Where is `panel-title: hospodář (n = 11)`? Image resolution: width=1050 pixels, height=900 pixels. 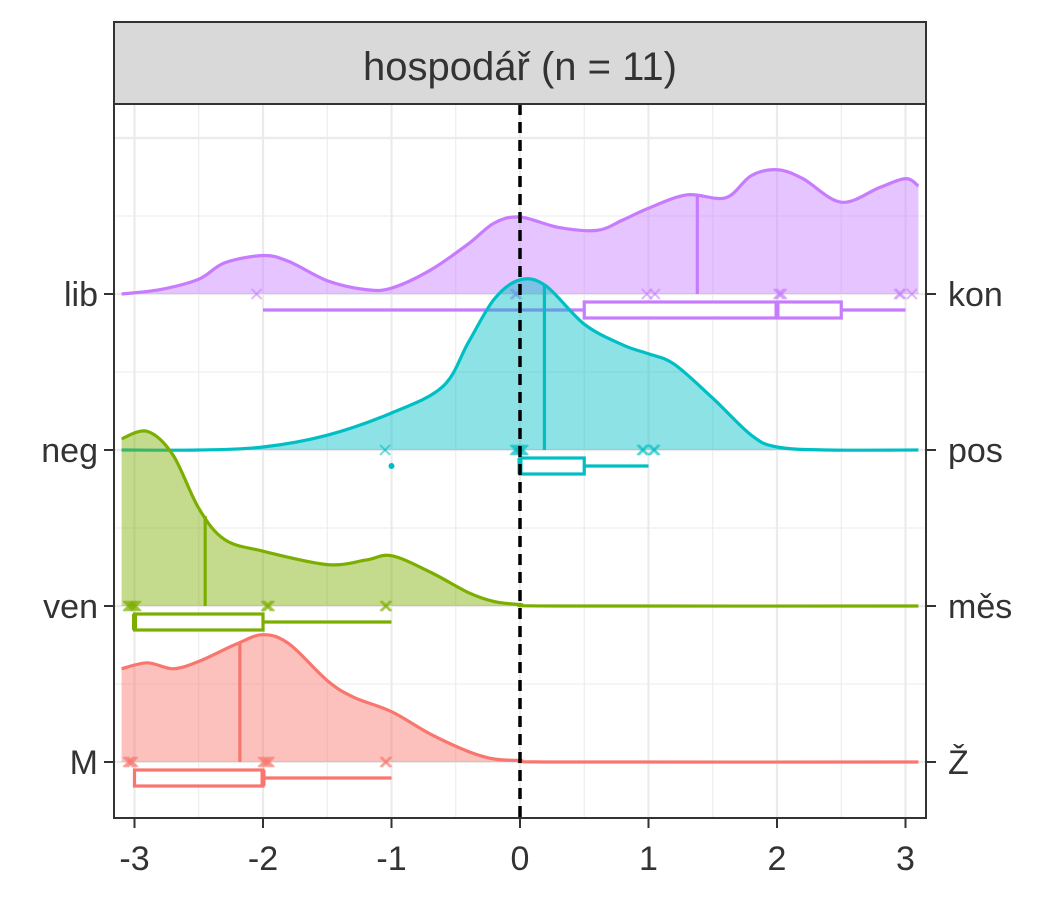 panel-title: hospodář (n = 11) is located at coordinates (520, 67).